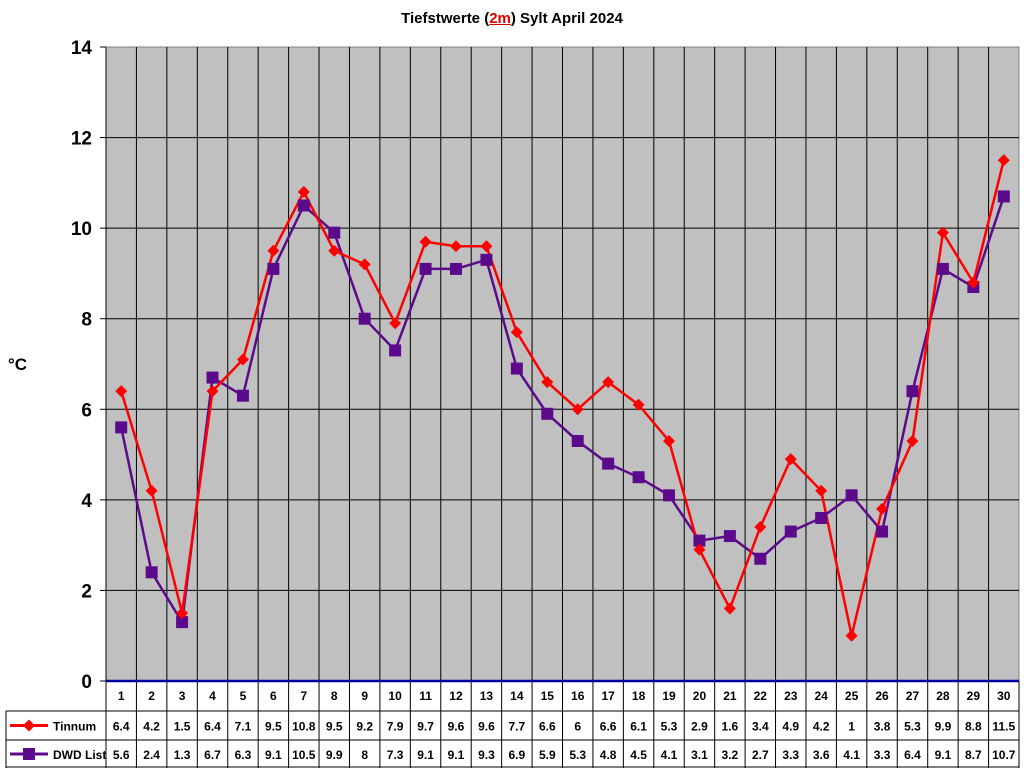  Describe the element at coordinates (86, 682) in the screenshot. I see `y-tick-label: 0` at that location.